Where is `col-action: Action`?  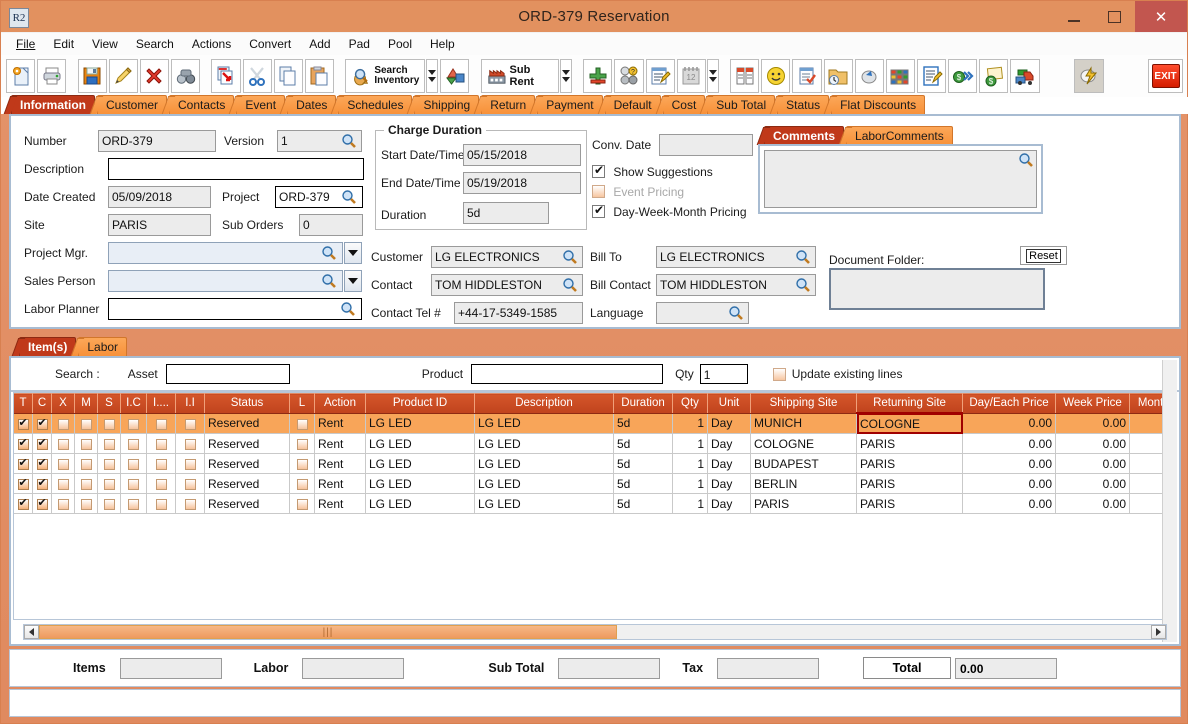
col-action: Action is located at coordinates (340, 403).